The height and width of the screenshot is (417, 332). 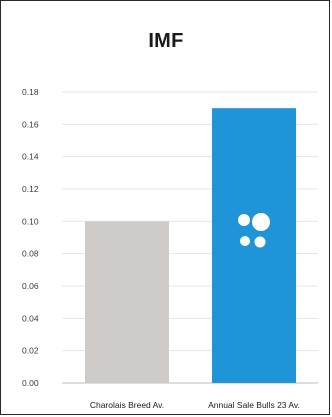 What do you see at coordinates (127, 302) in the screenshot?
I see `bar` at bounding box center [127, 302].